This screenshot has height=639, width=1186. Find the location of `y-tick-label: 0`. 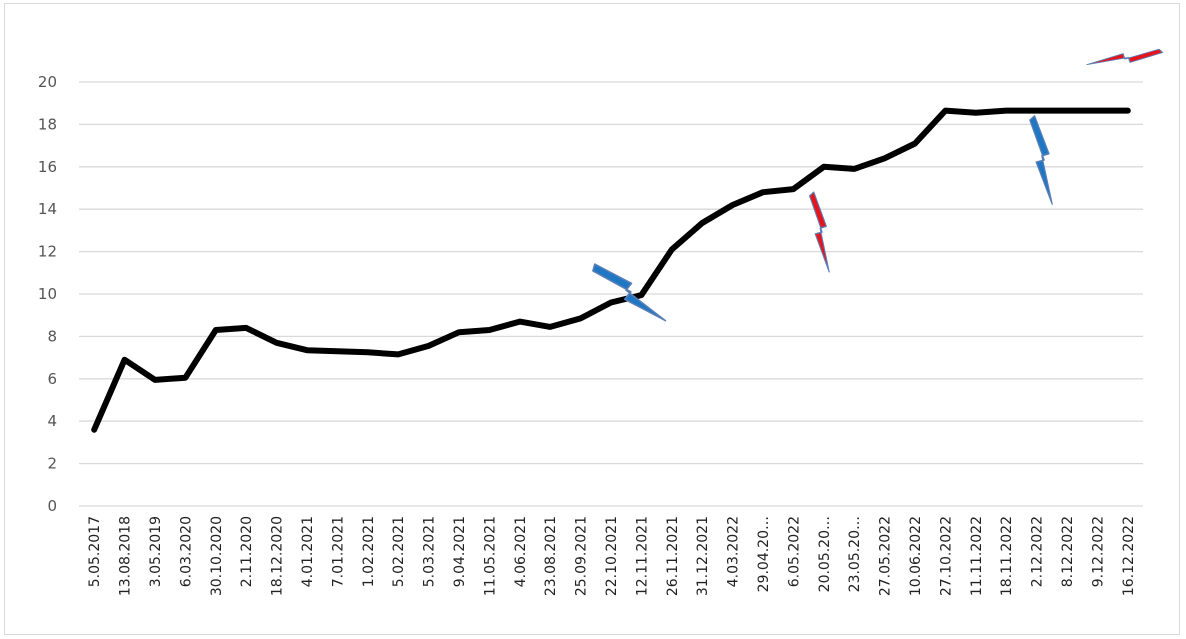

y-tick-label: 0 is located at coordinates (52, 506).